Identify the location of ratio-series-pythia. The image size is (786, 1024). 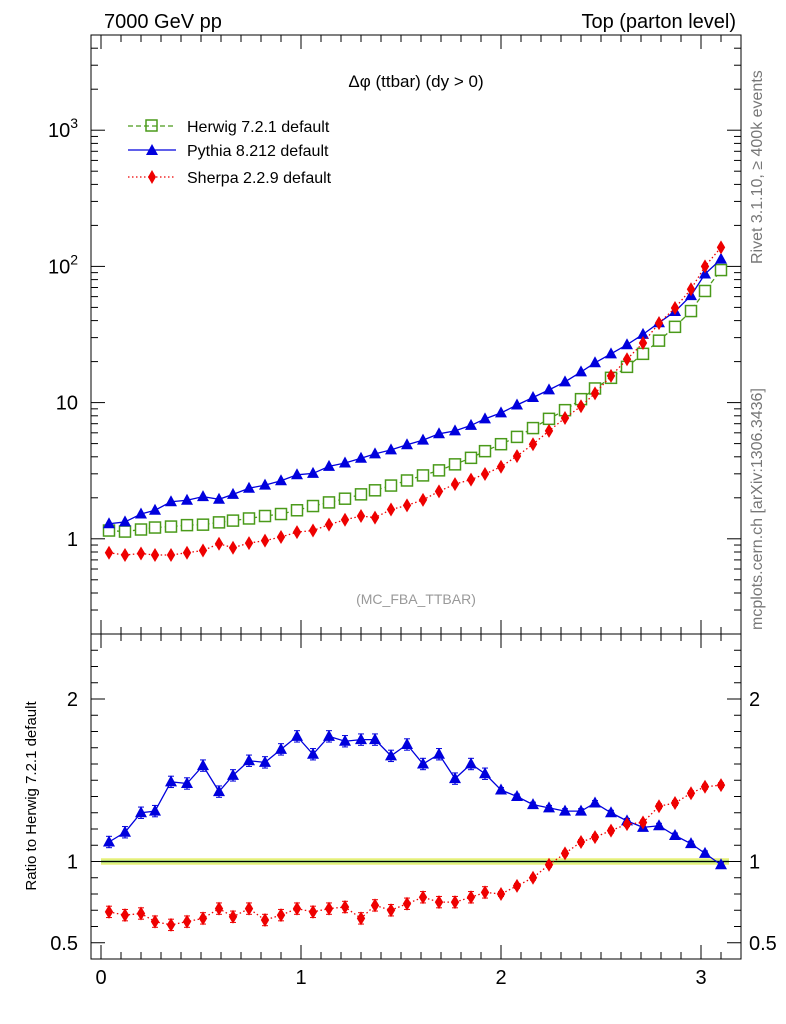
(415, 799).